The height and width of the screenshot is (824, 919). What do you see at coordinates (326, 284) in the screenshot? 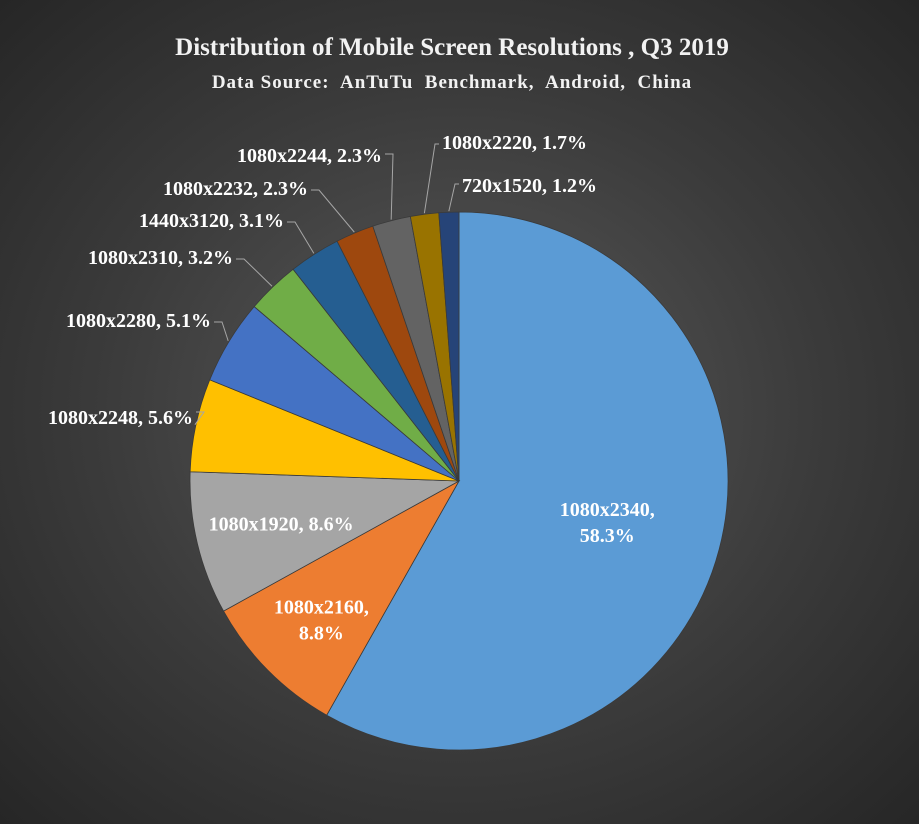
I see `leader-lines` at bounding box center [326, 284].